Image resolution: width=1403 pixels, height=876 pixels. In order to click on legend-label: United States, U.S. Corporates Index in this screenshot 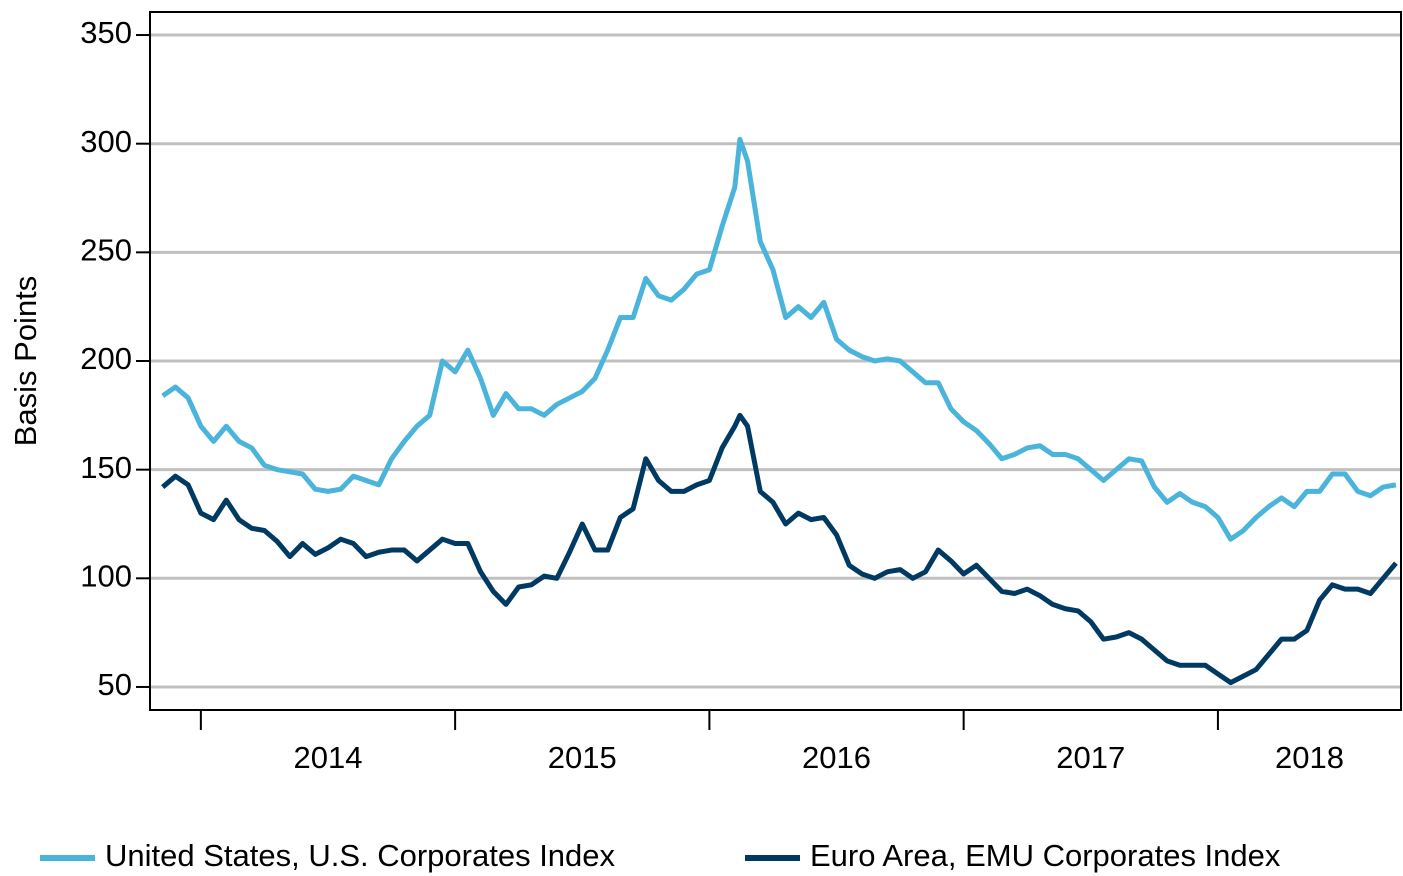, I will do `click(360, 855)`.